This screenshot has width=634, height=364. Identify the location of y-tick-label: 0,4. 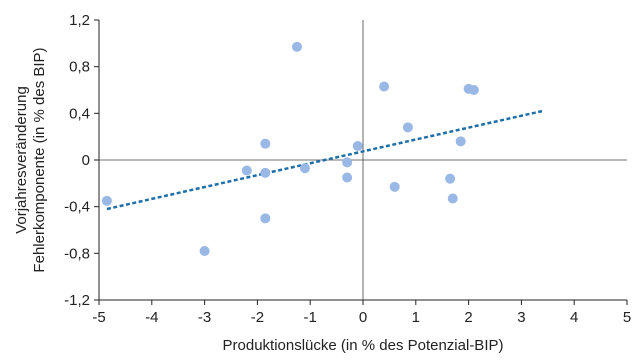
(79, 113).